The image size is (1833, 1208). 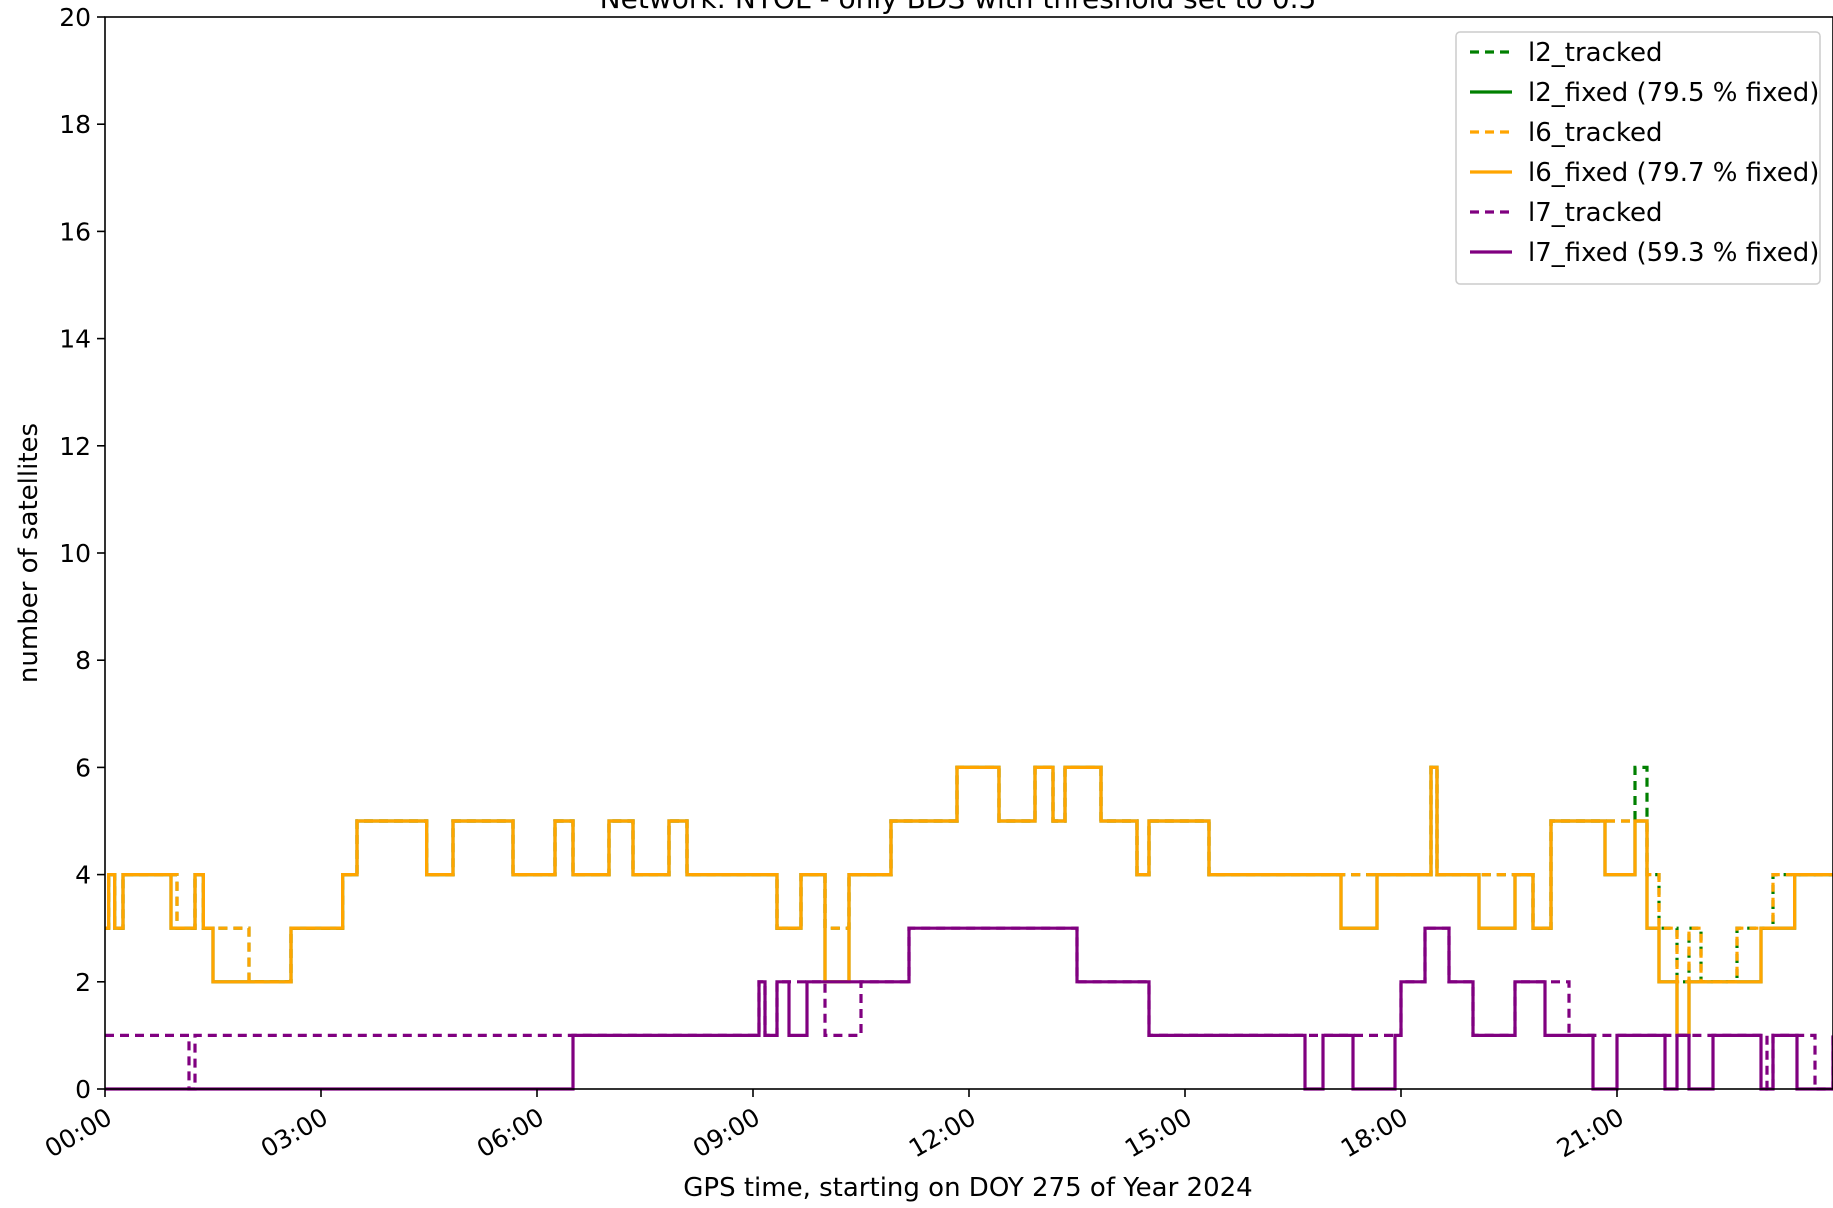 I want to click on y-tick-label: 2, so click(x=83, y=982).